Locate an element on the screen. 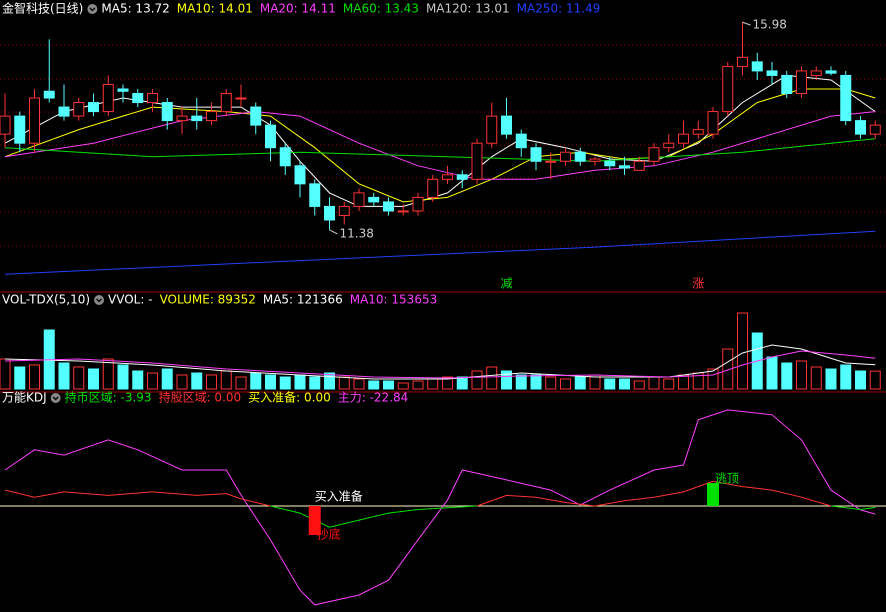 The image size is (886, 612). legend-entry: MA5: 13.72 is located at coordinates (135, 9).